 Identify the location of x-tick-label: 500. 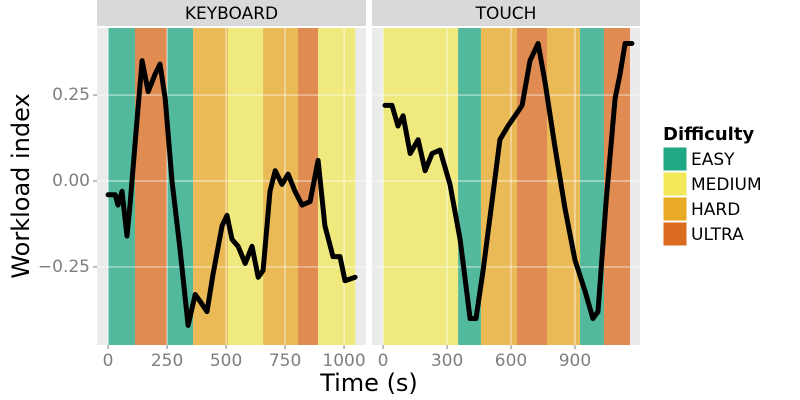
(226, 361).